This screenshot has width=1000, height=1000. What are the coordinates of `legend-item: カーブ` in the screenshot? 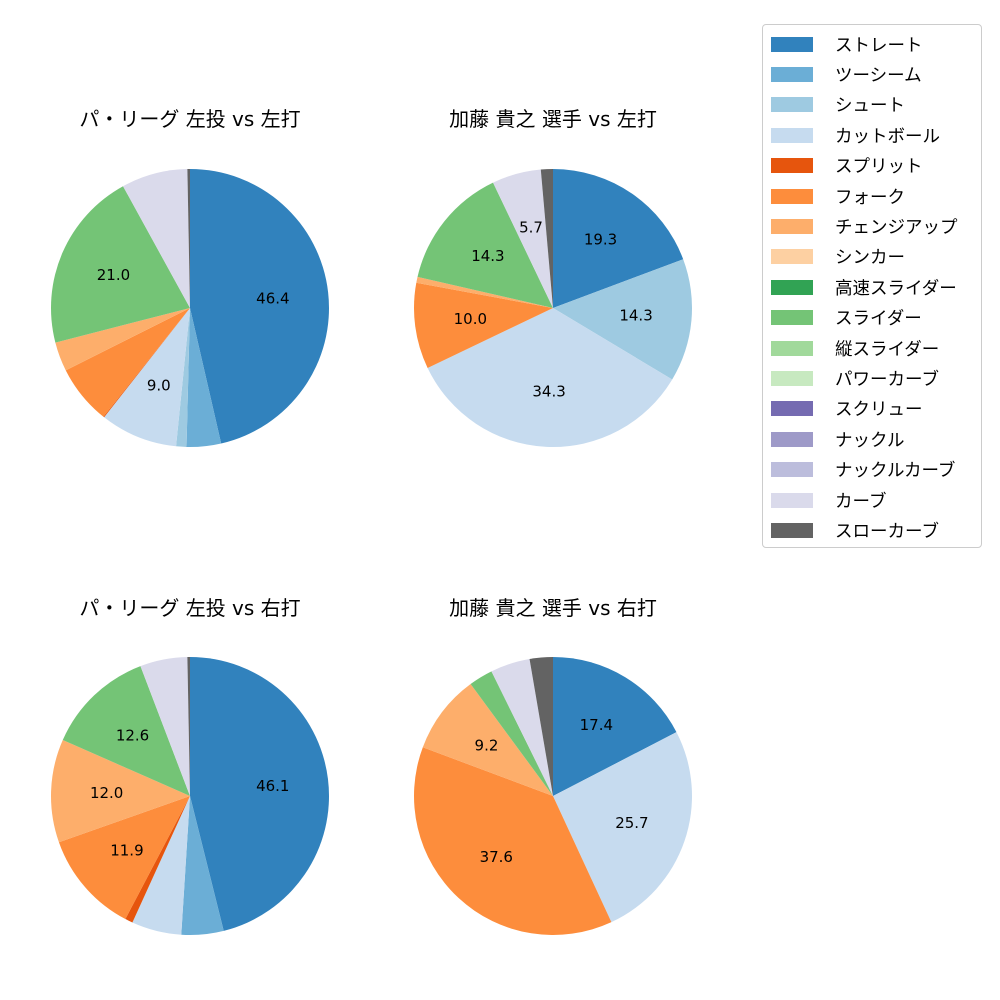 It's located at (828, 500).